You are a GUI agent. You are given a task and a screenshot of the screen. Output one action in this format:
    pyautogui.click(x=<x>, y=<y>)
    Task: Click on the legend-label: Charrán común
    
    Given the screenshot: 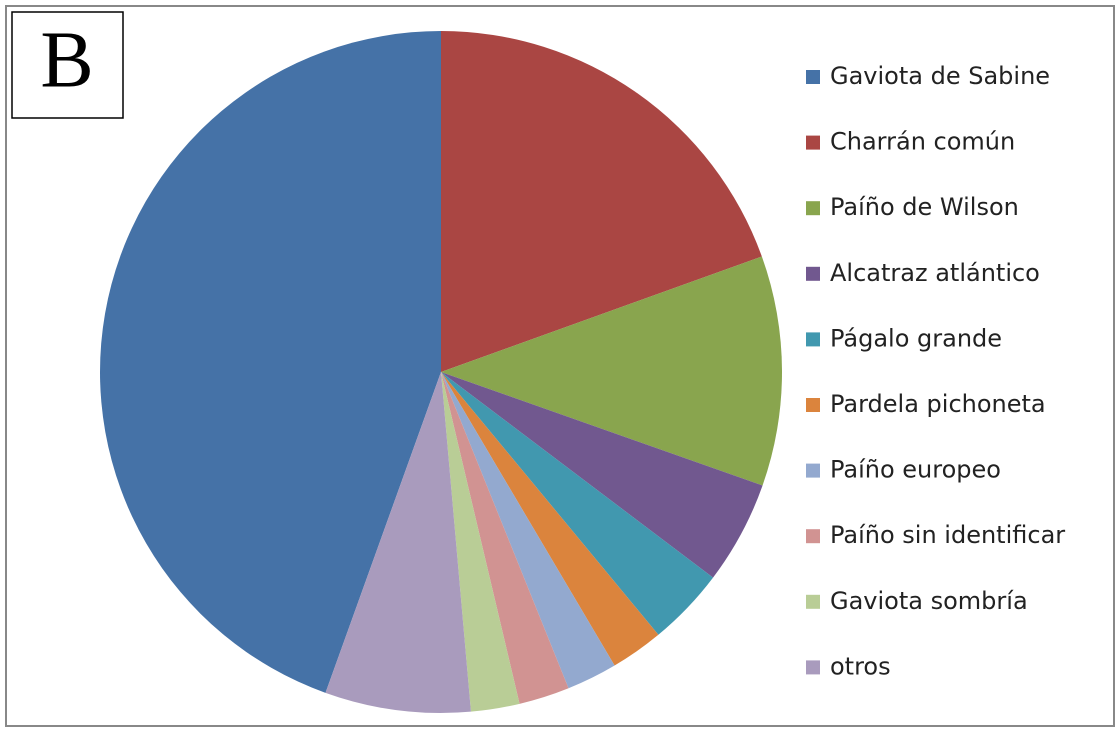 What is the action you would take?
    pyautogui.click(x=922, y=142)
    